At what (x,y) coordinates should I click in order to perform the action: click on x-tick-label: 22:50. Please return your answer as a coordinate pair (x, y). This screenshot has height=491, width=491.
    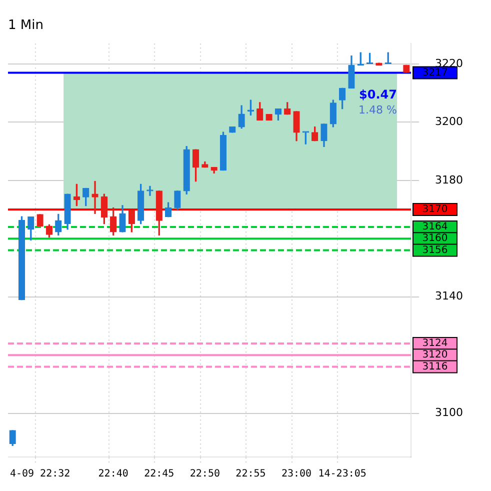
    Looking at the image, I should click on (205, 474).